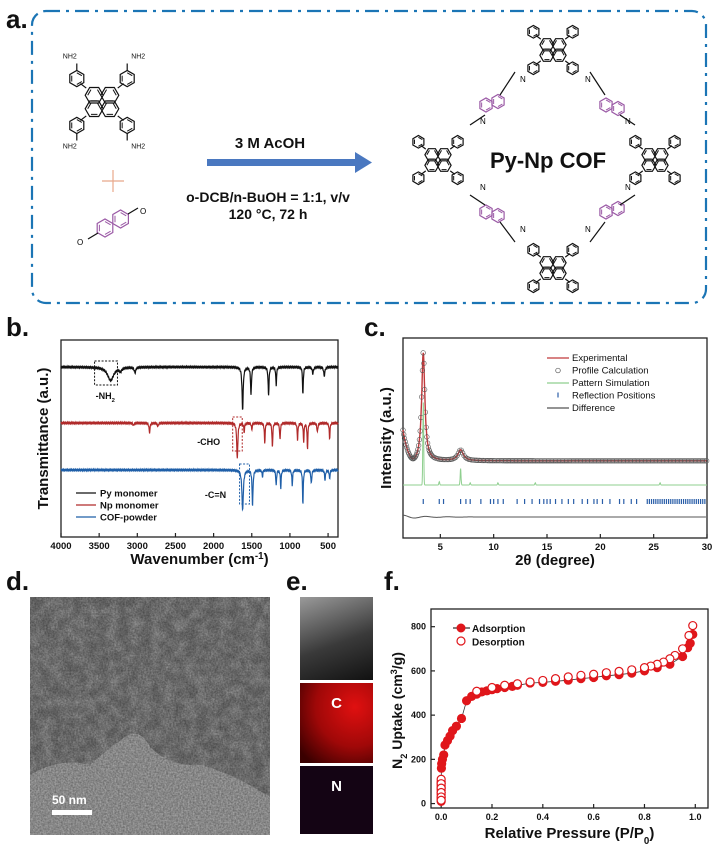  Describe the element at coordinates (208, 442) in the screenshot. I see `annotation-label: -CHO` at that location.